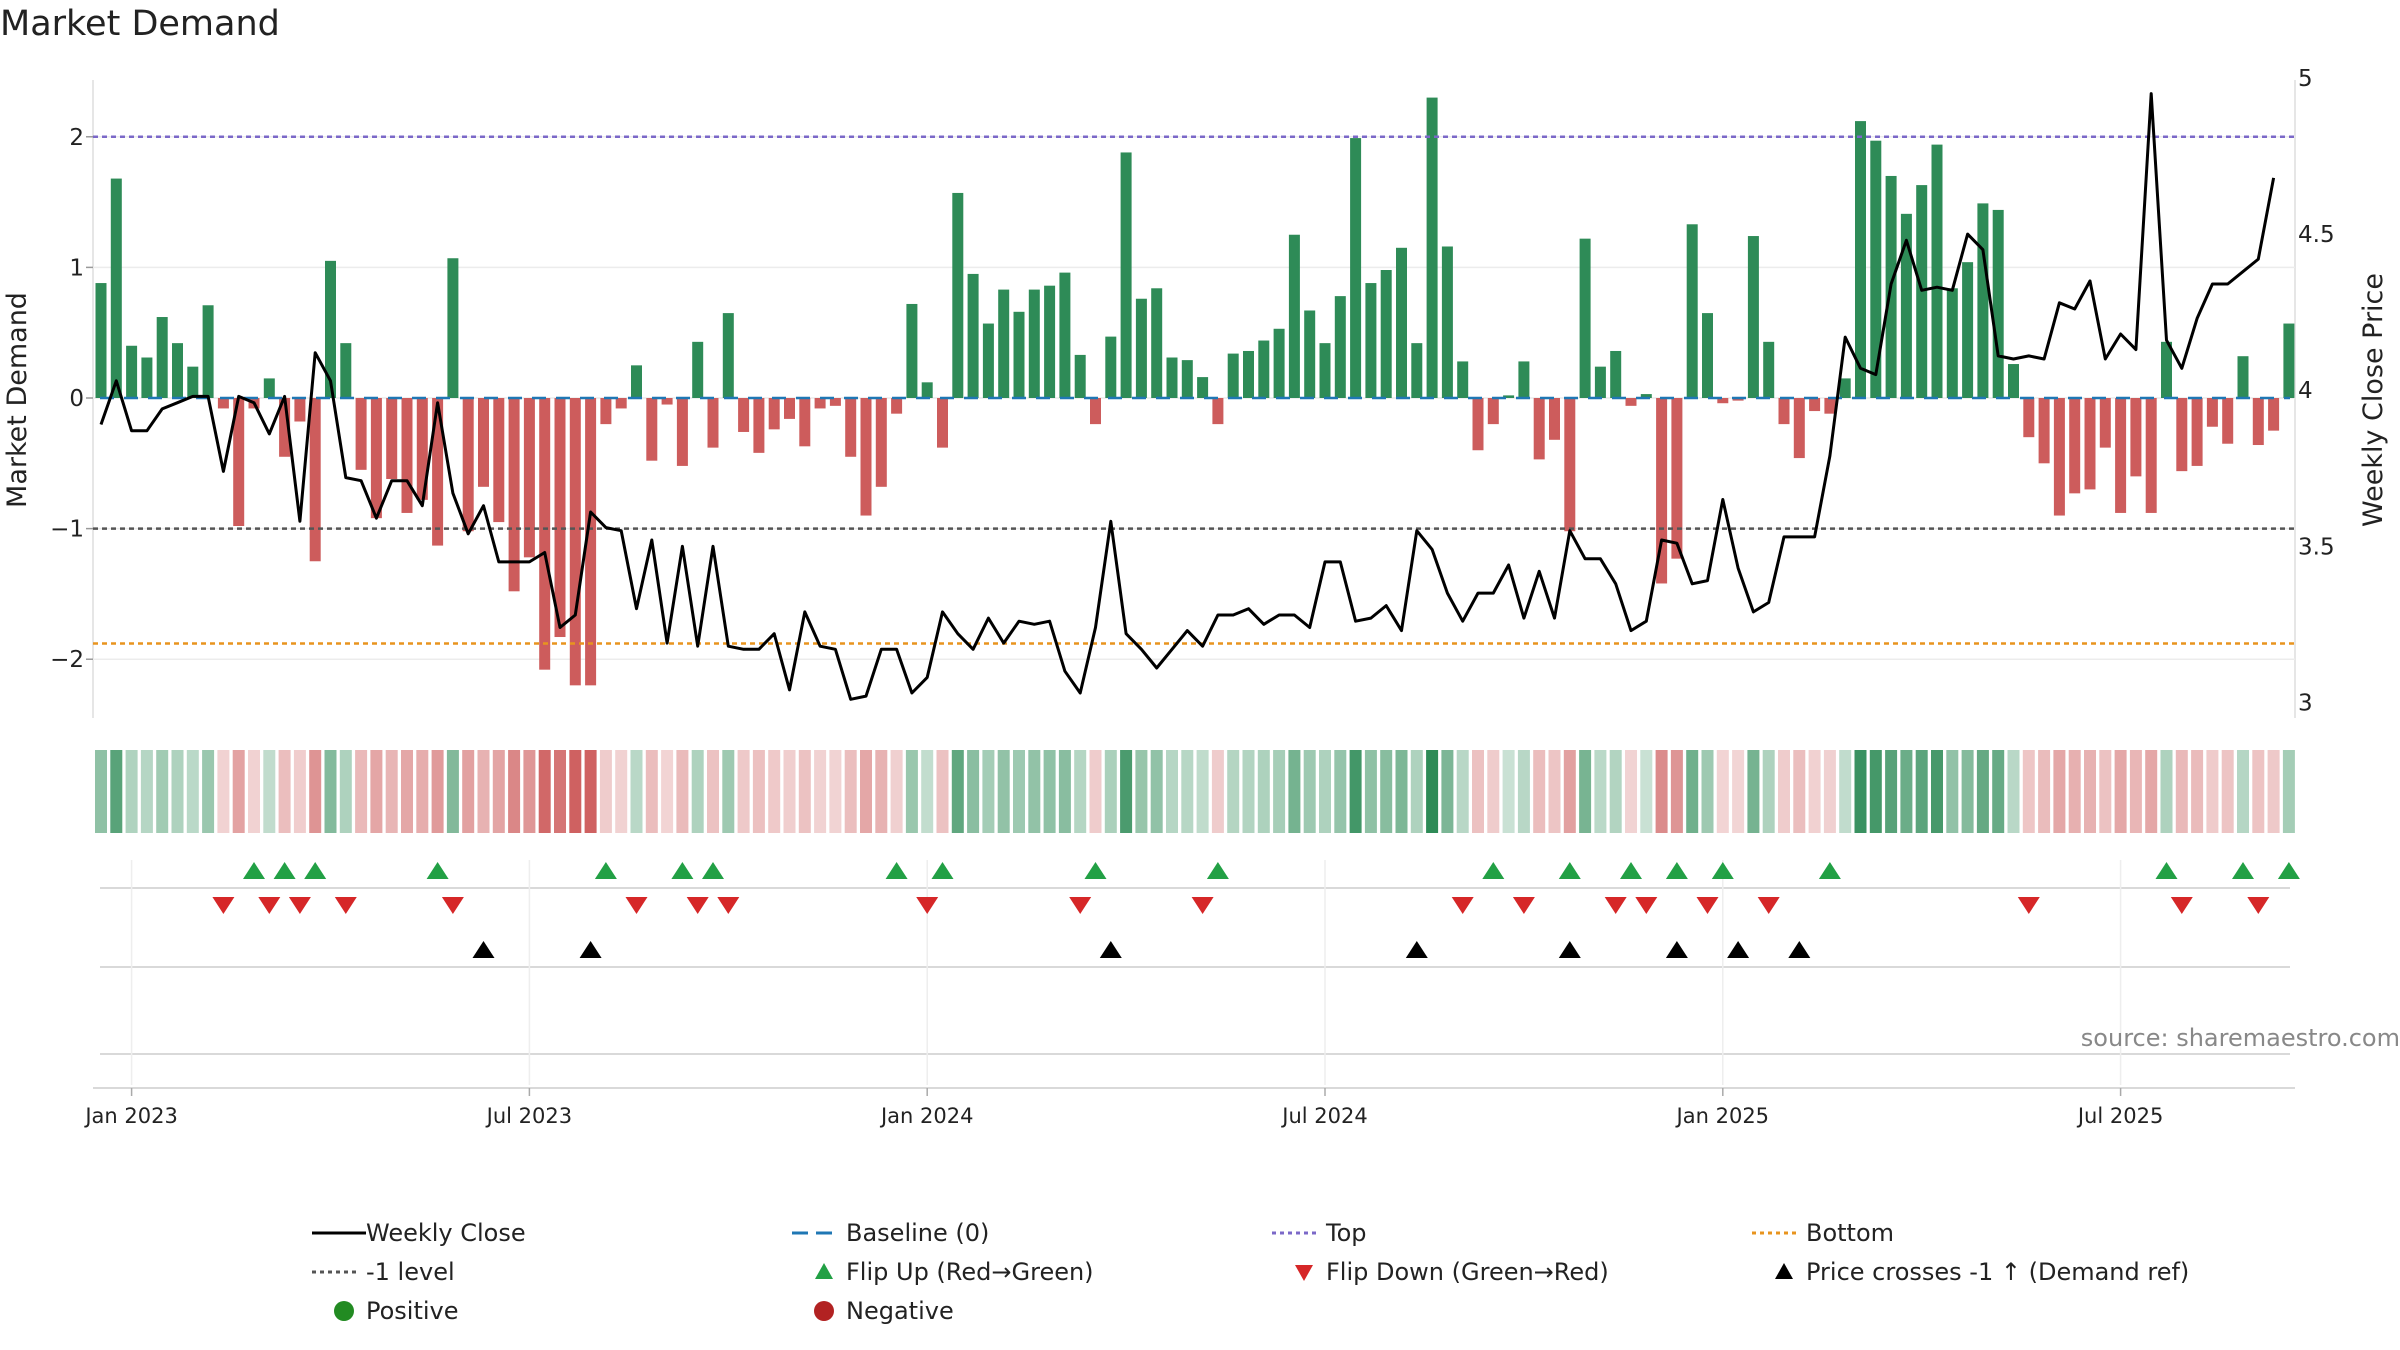 Image resolution: width=2400 pixels, height=1350 pixels. Describe the element at coordinates (824, 1271) in the screenshot. I see `flip-up-icon` at that location.